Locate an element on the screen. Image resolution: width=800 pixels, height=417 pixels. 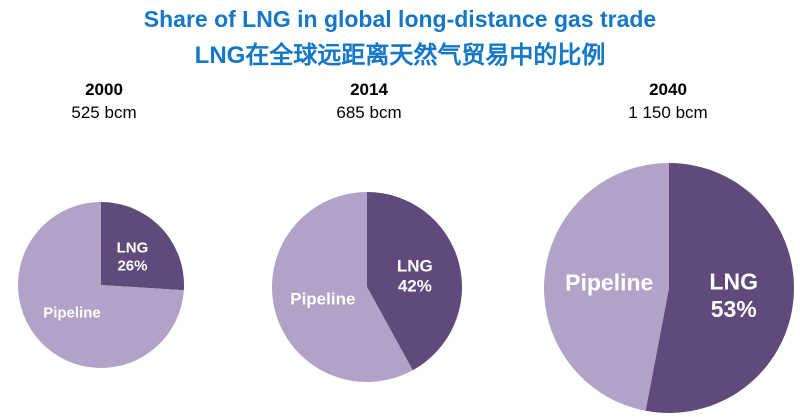
pie-chart-2014: LNG 42% Pipeline is located at coordinates (367, 287).